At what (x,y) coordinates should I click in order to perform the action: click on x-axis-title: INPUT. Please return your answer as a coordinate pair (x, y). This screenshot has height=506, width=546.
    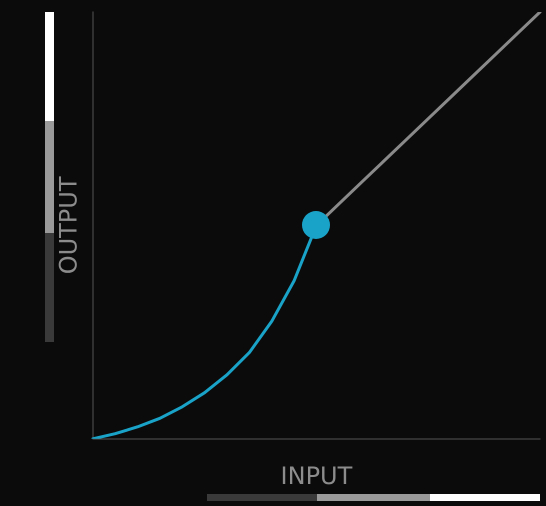
    Looking at the image, I should click on (316, 476).